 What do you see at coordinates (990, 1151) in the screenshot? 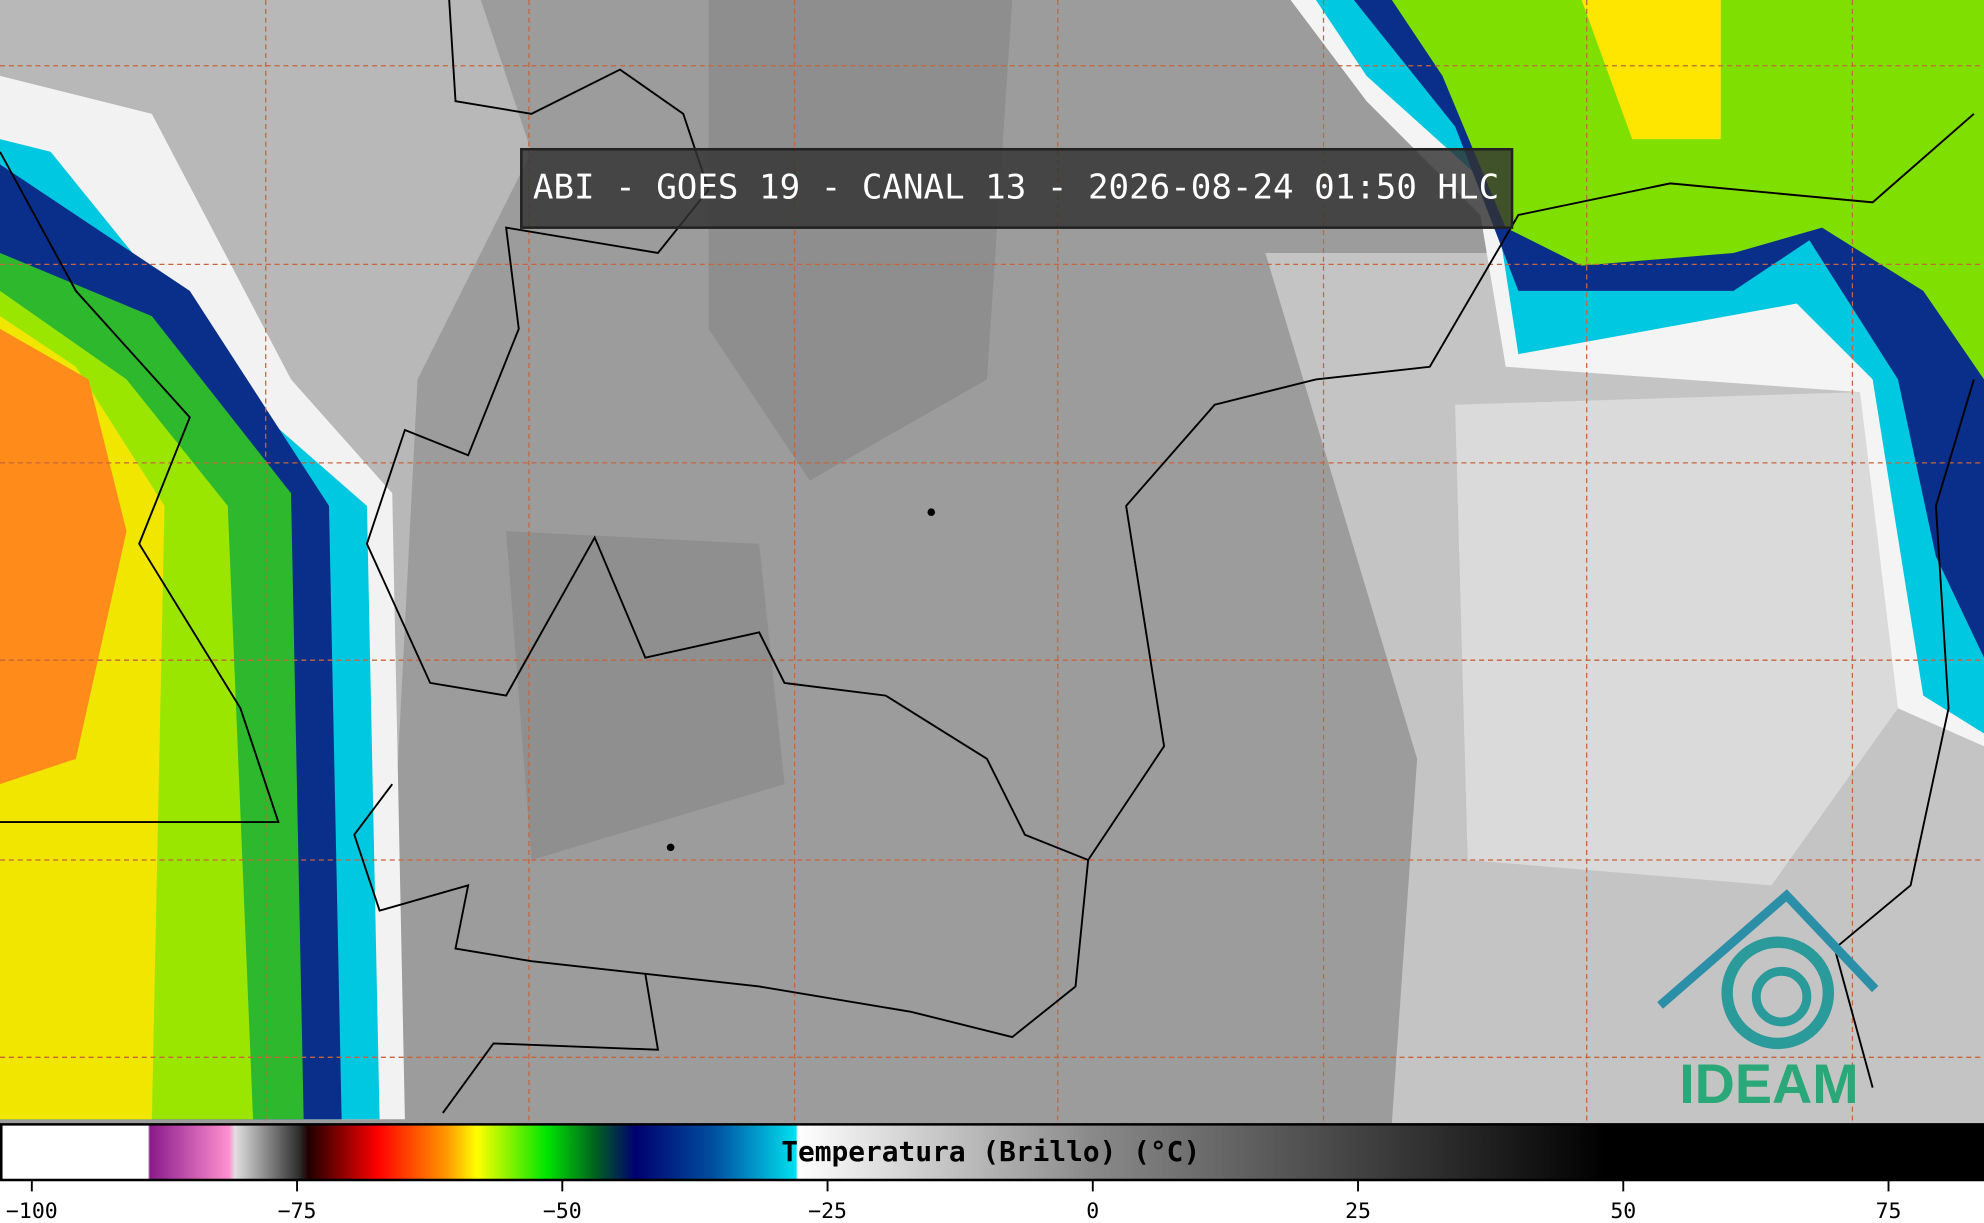
I see `colorbar-label: Temperatura (Brillo) (°C)` at bounding box center [990, 1151].